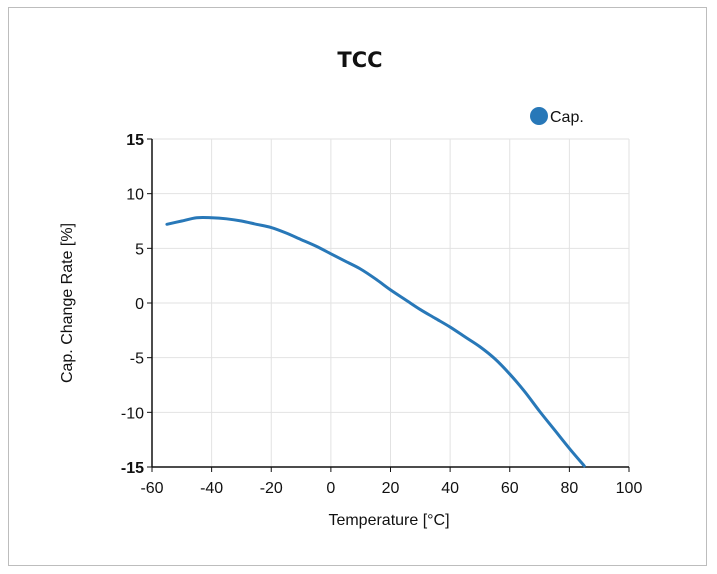  I want to click on x-tick-label: 100, so click(629, 488).